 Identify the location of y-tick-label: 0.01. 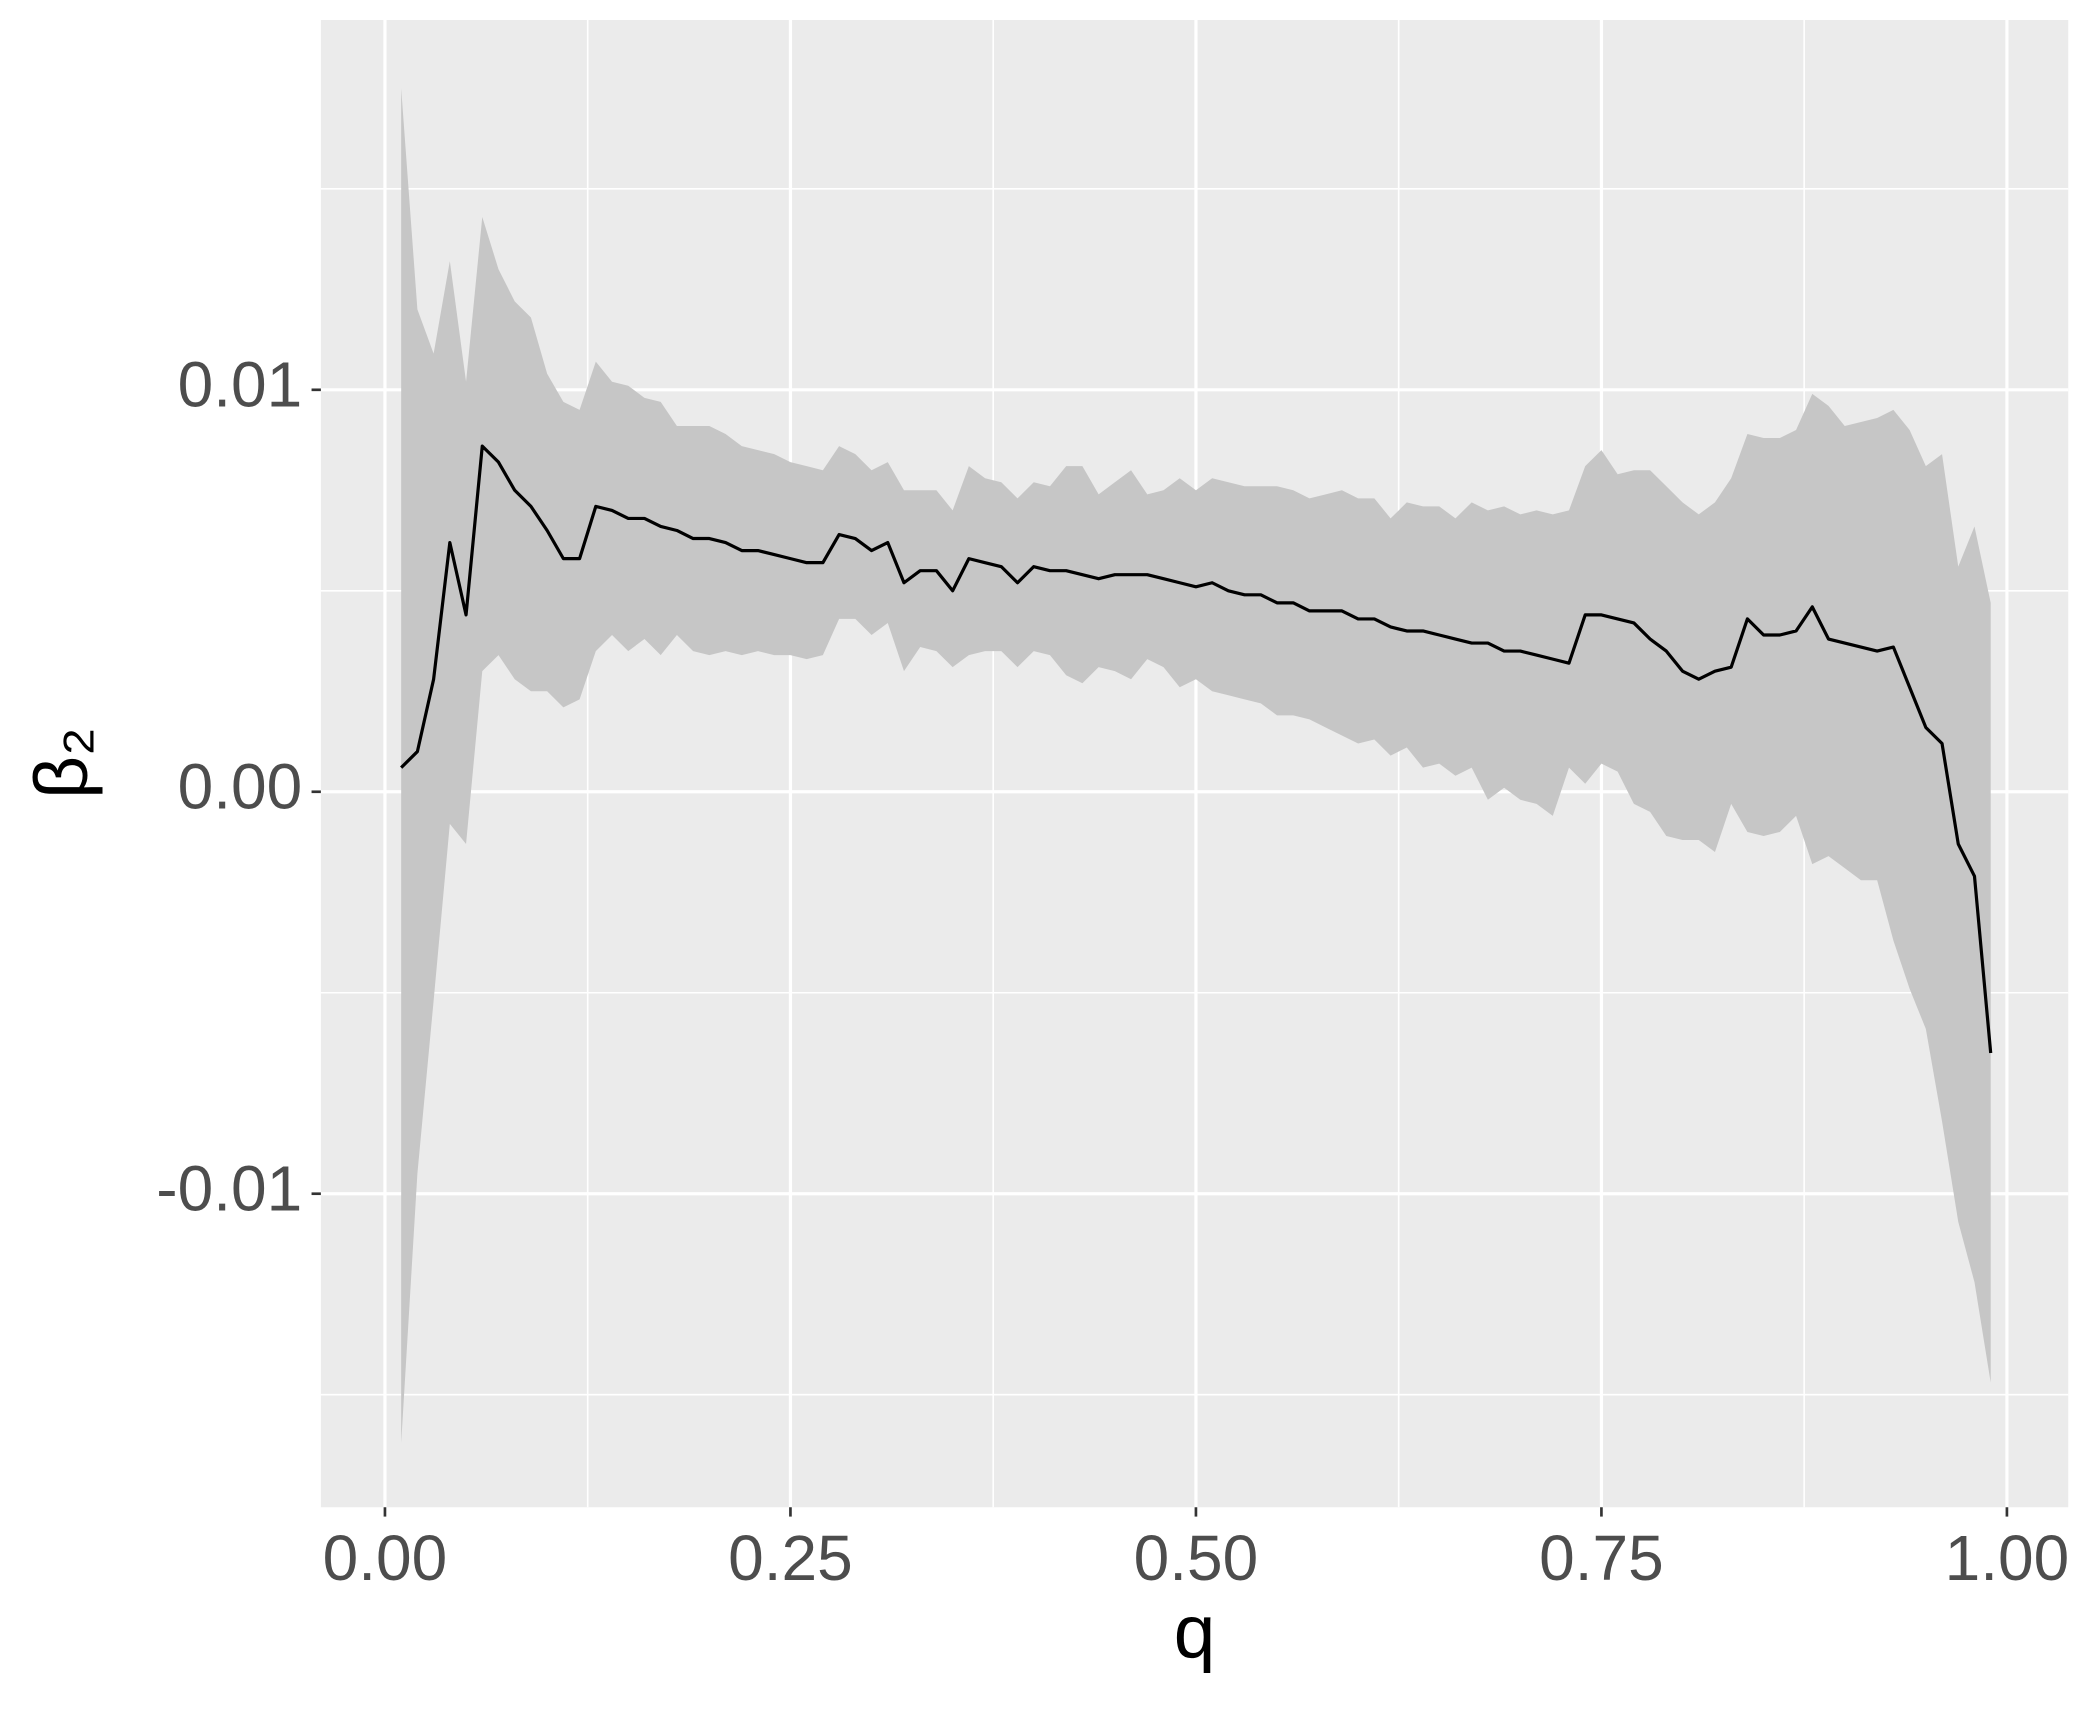
(240, 385).